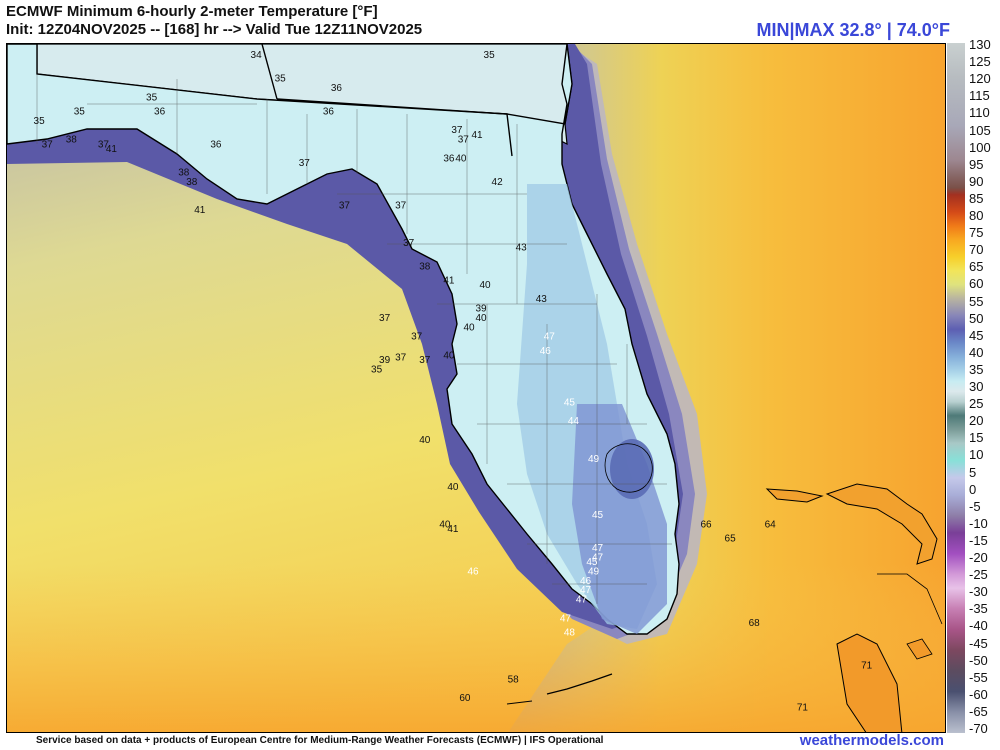  Describe the element at coordinates (978, 523) in the screenshot. I see `colorbar-tick: -10` at that location.